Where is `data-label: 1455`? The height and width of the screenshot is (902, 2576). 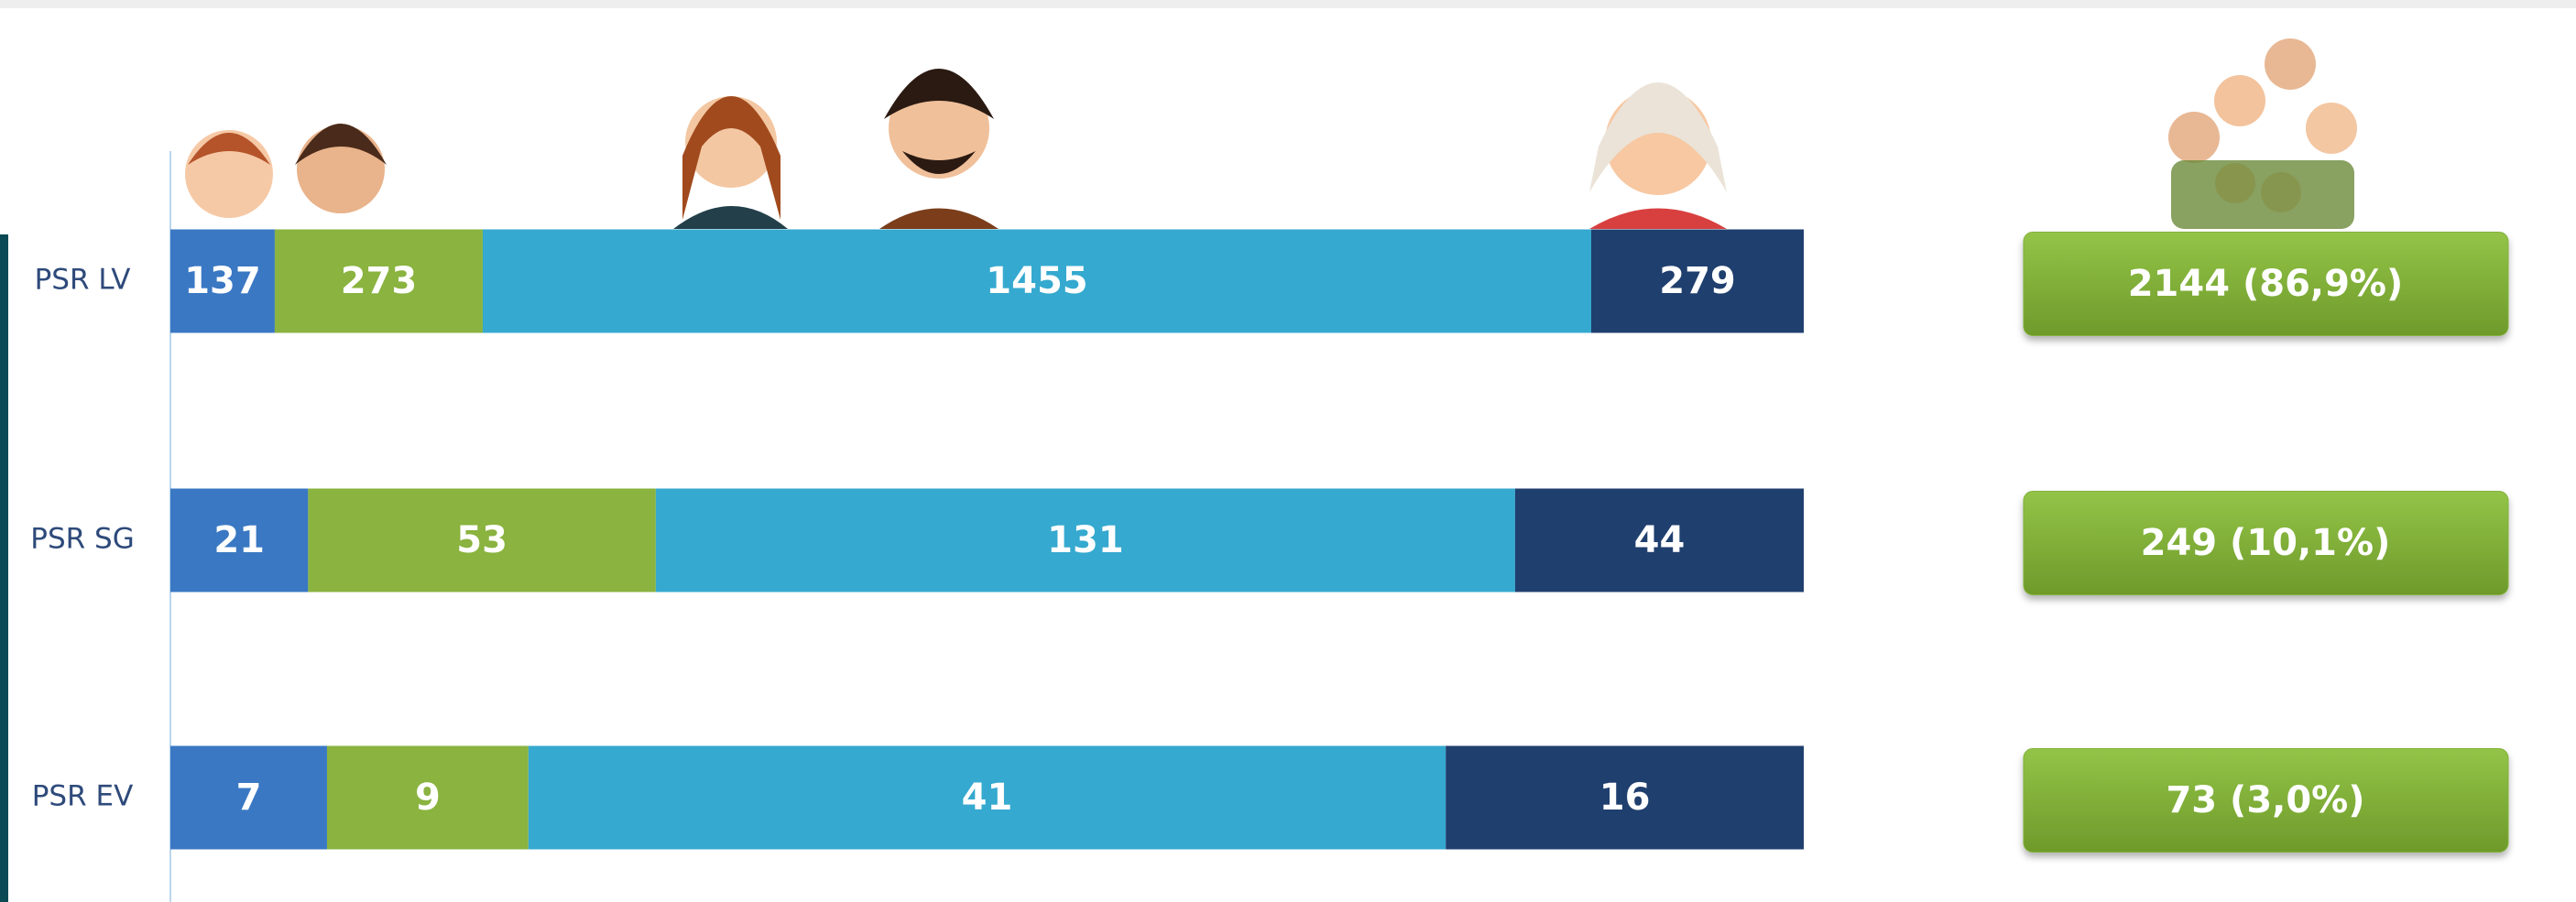
data-label: 1455 is located at coordinates (1036, 281).